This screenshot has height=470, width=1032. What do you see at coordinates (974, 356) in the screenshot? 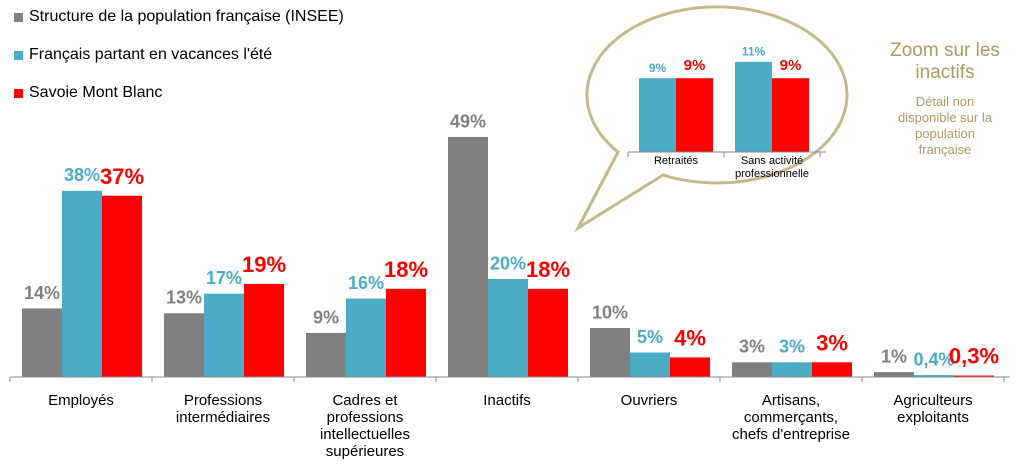
I see `value-label: 0,3%` at bounding box center [974, 356].